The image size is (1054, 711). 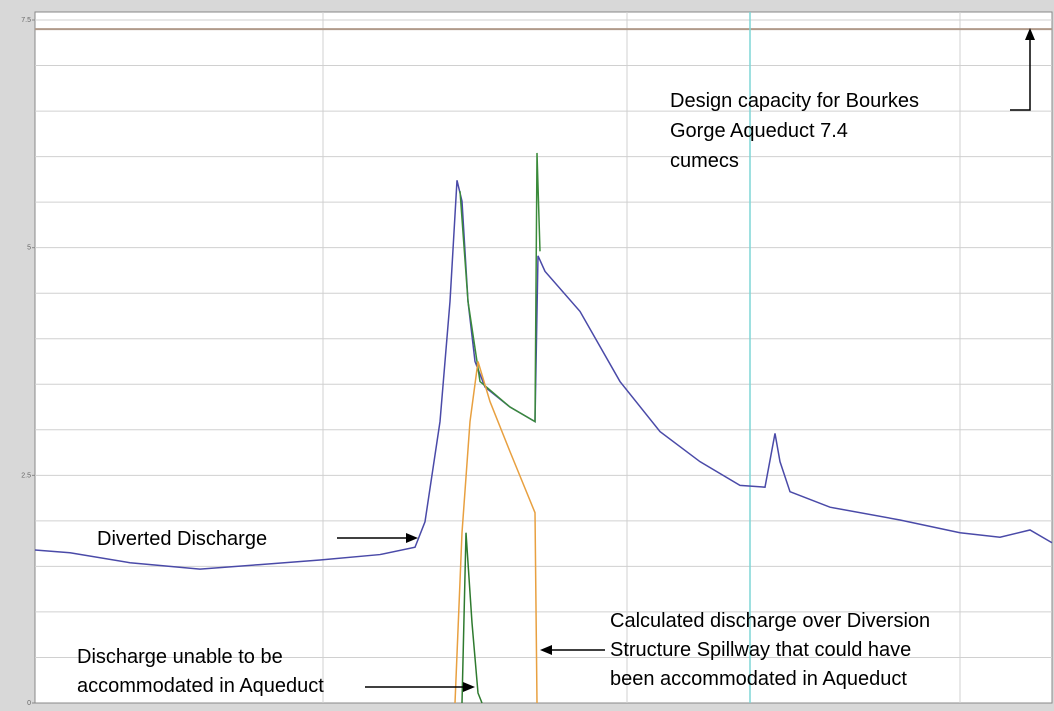 I want to click on annotation: Gorge Aqueduct 7.4, so click(x=759, y=131).